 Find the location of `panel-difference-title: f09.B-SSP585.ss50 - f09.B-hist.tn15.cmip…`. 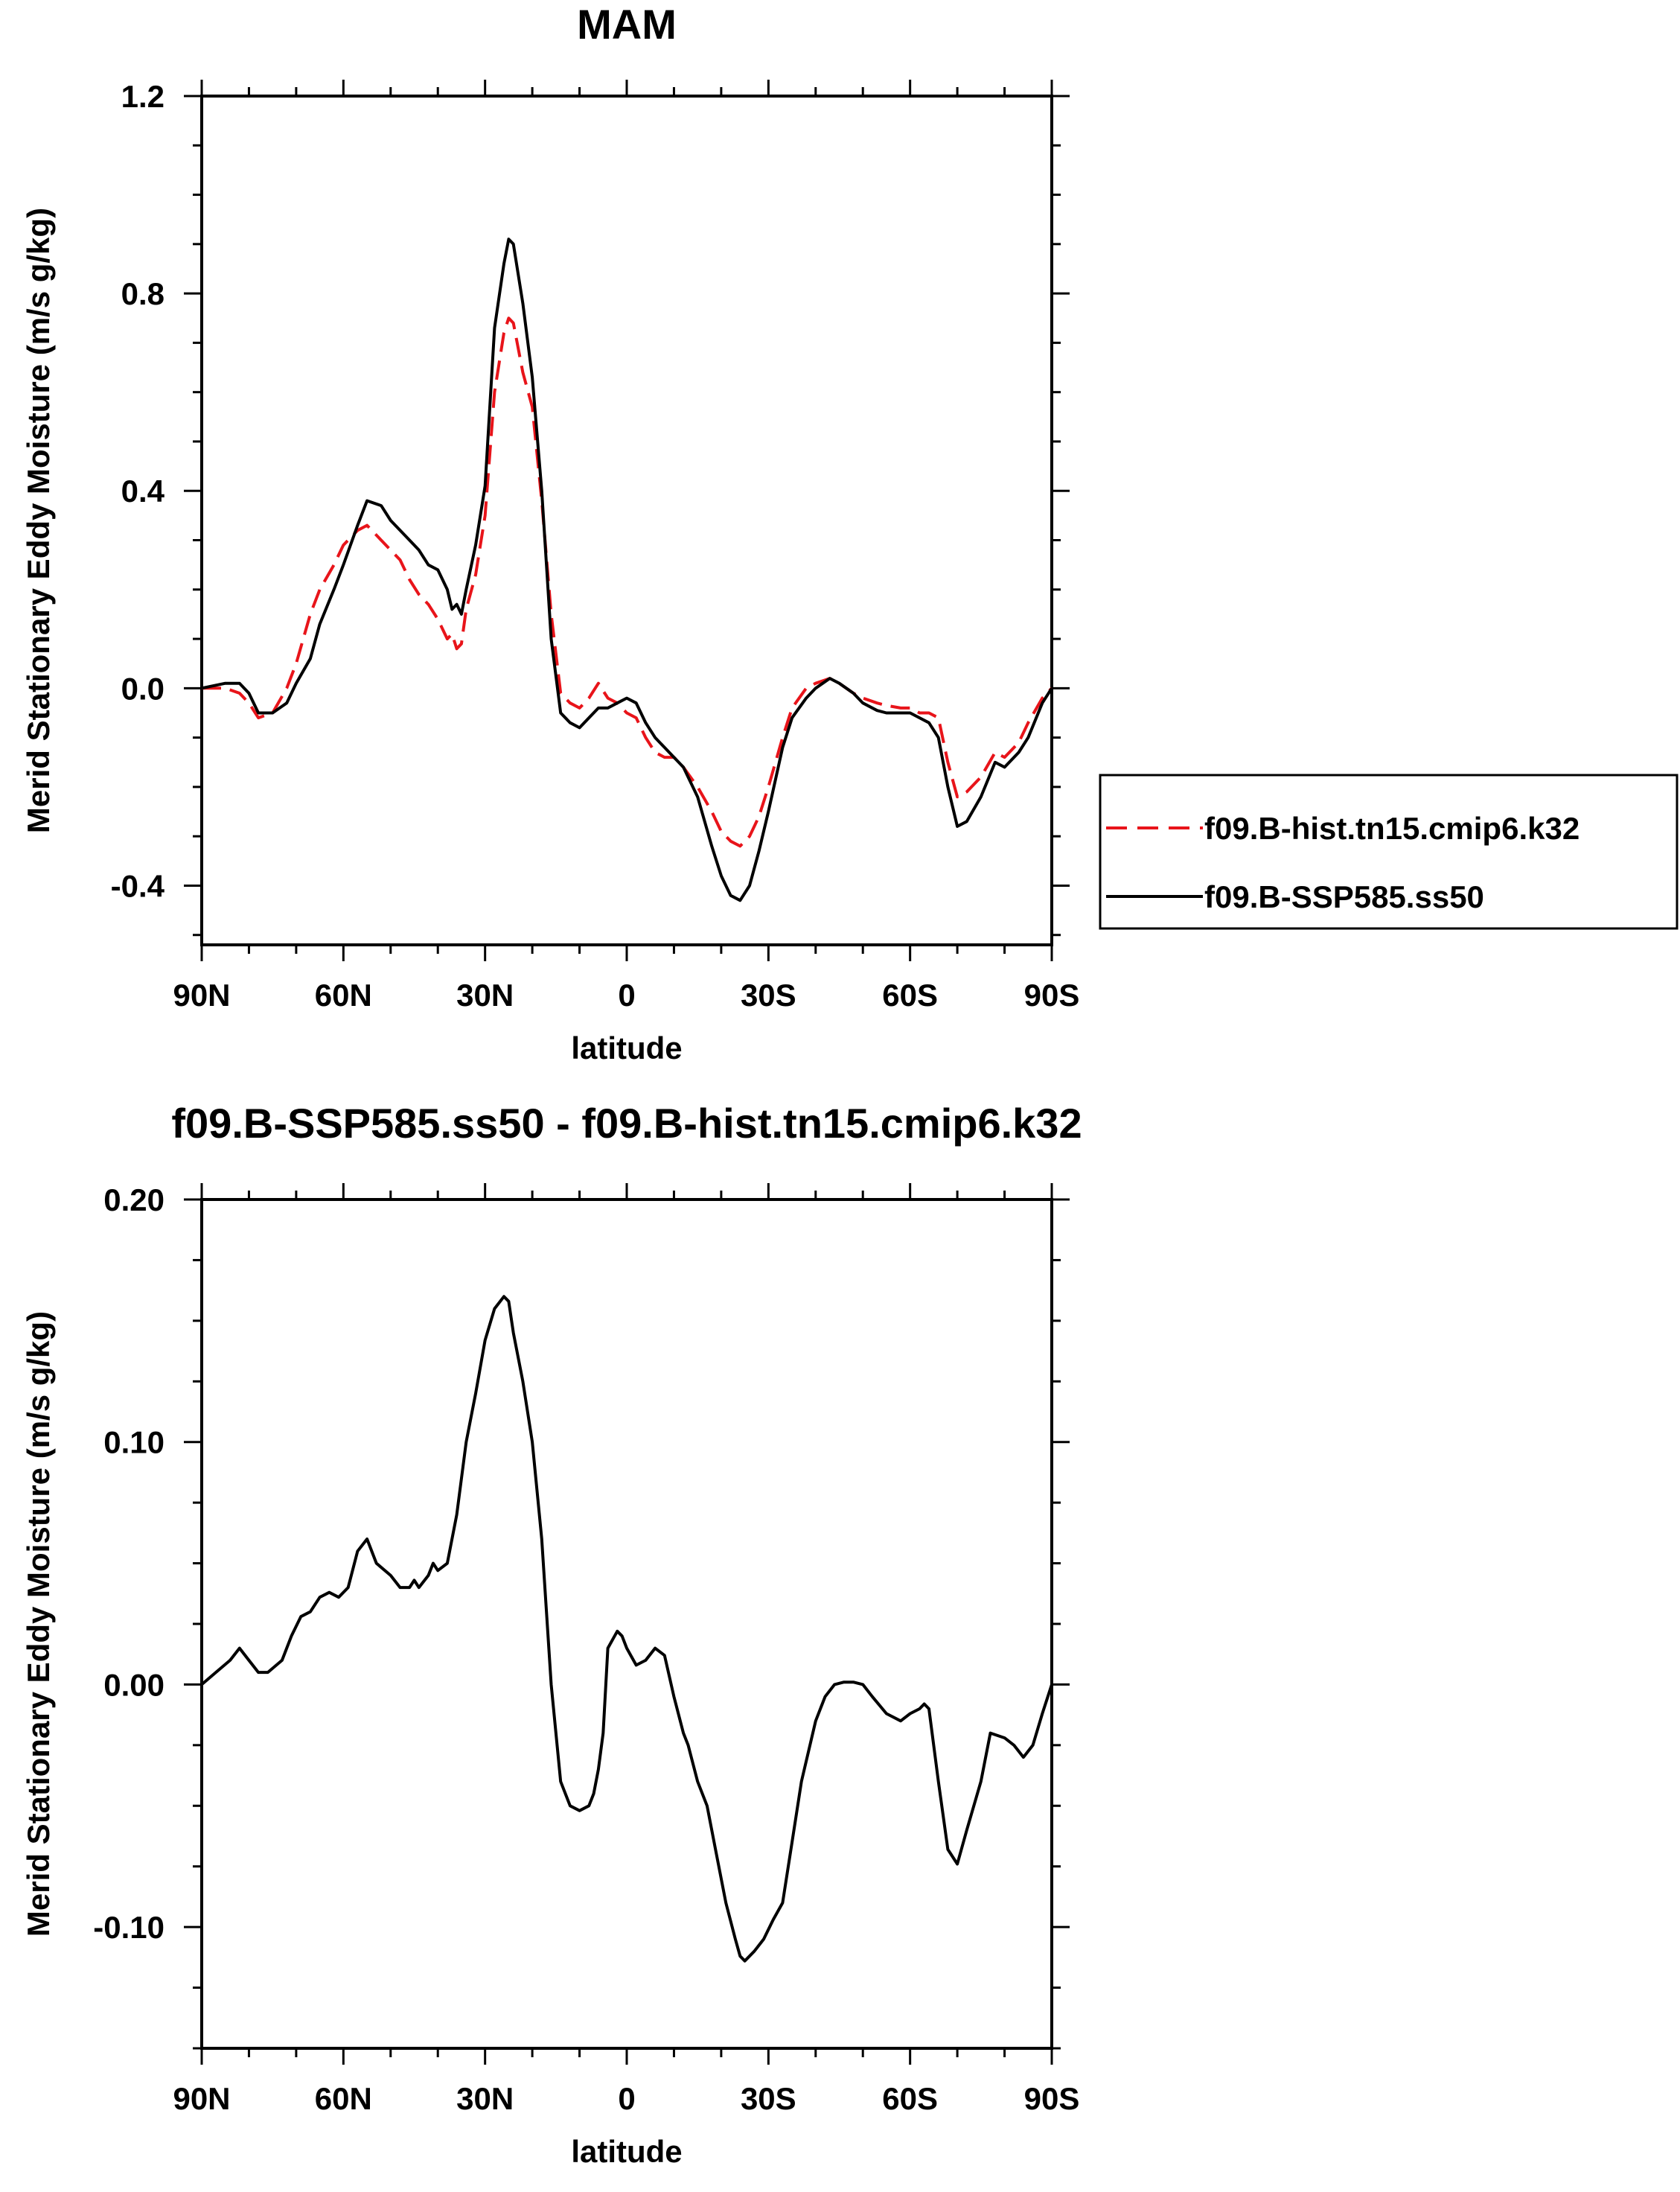

panel-difference-title: f09.B-SSP585.ss50 - f09.B-hist.tn15.cmip… is located at coordinates (626, 1123).